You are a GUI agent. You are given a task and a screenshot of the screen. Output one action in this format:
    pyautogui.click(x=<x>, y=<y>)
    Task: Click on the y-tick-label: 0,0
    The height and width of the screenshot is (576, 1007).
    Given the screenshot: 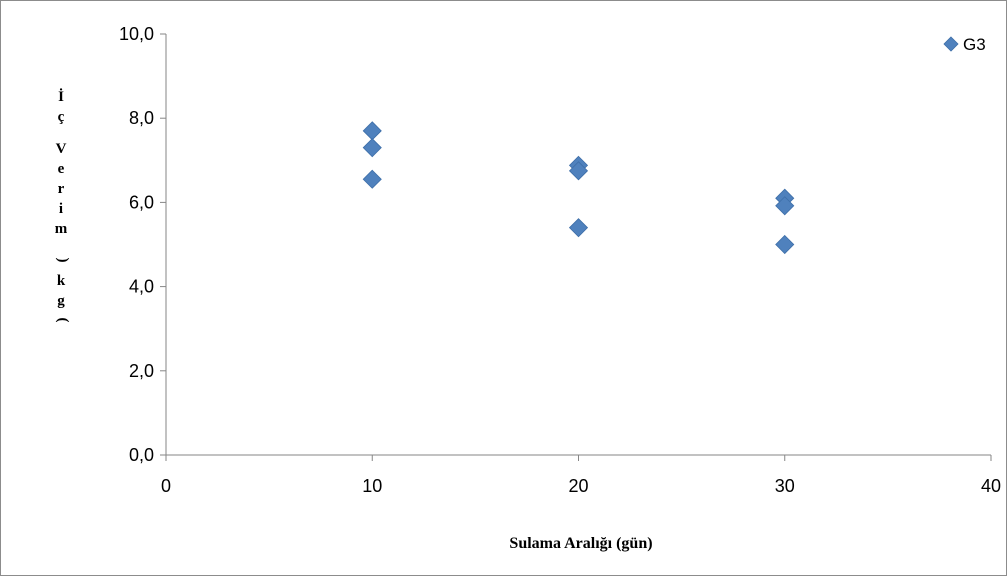 What is the action you would take?
    pyautogui.click(x=141, y=455)
    